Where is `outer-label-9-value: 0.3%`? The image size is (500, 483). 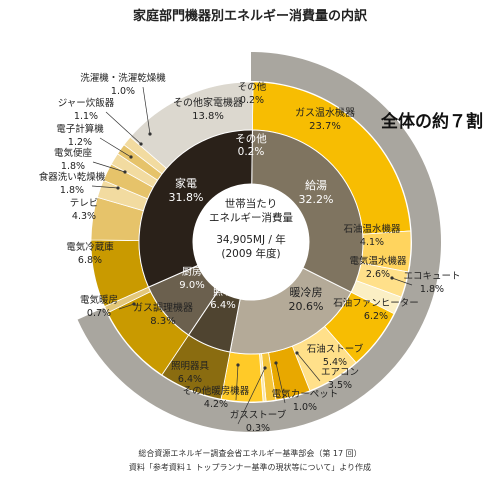 outer-label-9-value: 0.3% is located at coordinates (258, 428).